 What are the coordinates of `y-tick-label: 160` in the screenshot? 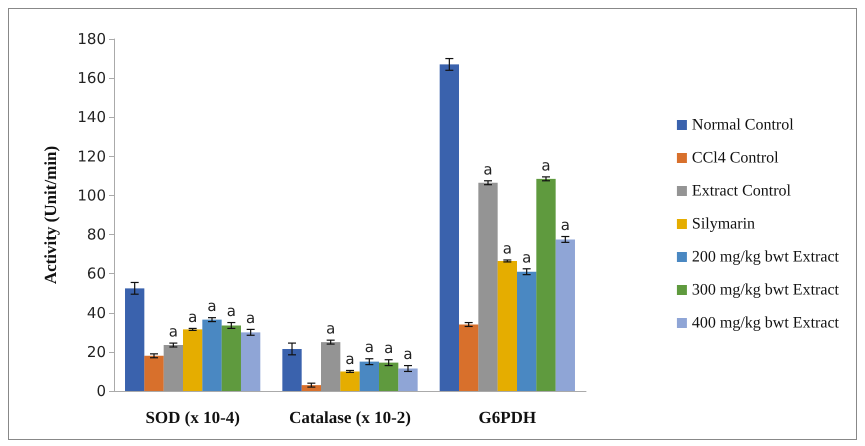 It's located at (91, 78).